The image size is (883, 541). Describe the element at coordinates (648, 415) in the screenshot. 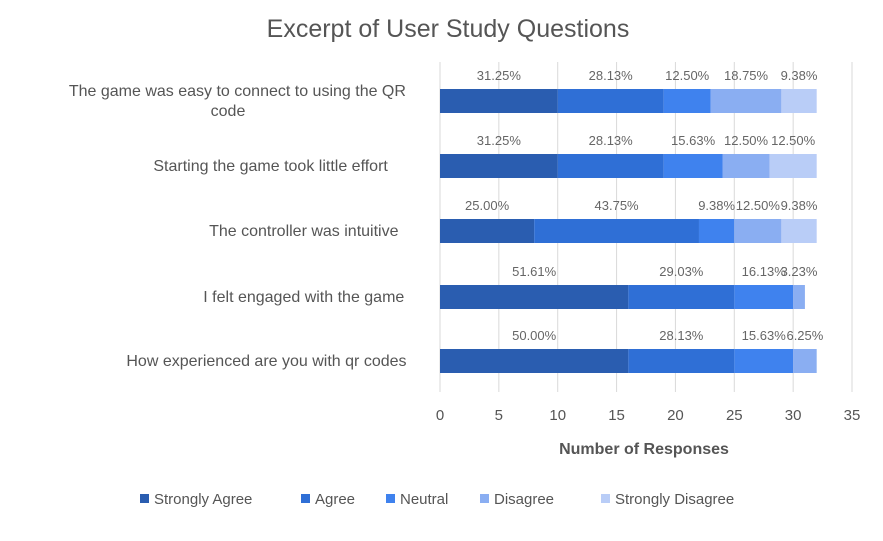

I see `x-axis-ticks: 0 5 10 15 20 25 30 35` at that location.